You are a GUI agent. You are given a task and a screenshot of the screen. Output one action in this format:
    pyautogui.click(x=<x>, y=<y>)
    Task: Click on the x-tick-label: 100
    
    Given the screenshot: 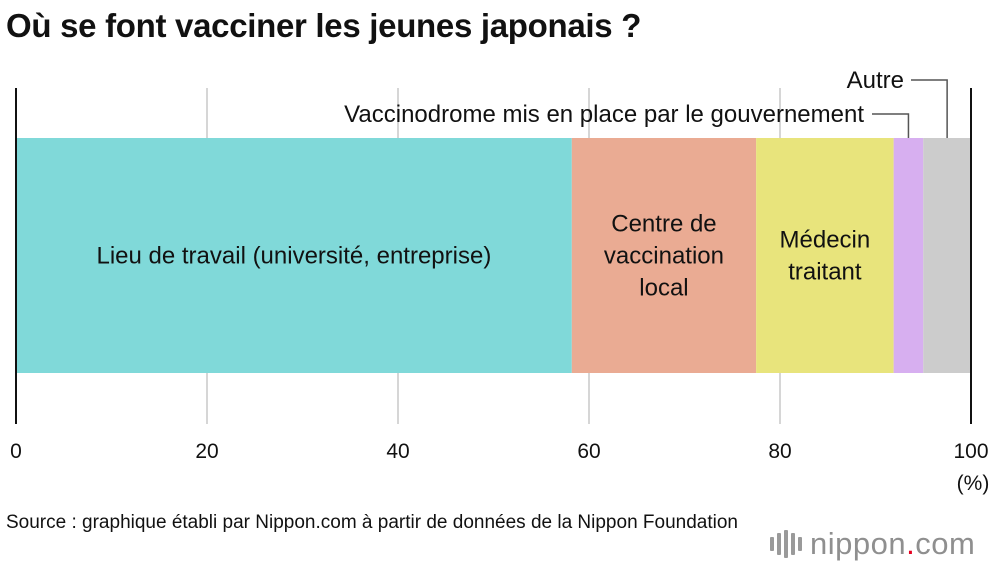 What is the action you would take?
    pyautogui.click(x=970, y=451)
    